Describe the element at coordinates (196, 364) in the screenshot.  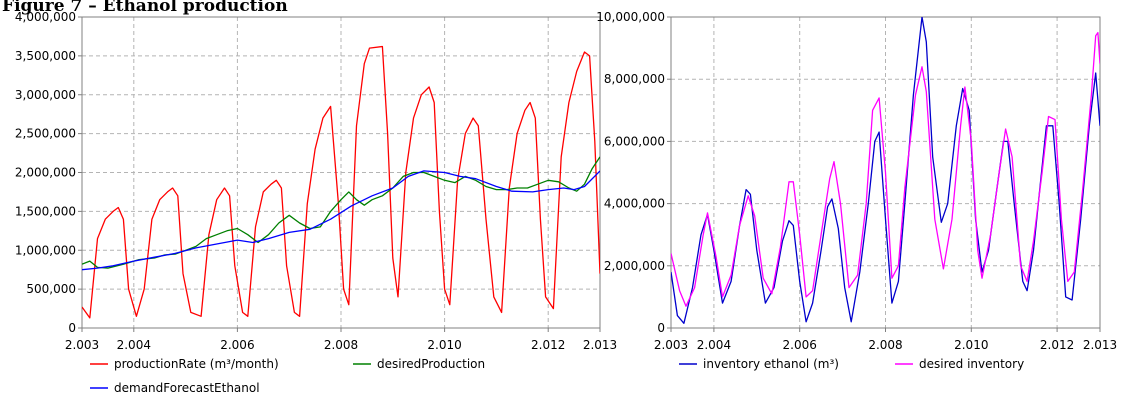
I see `legend-label: productionRate (m³/month)` at that location.